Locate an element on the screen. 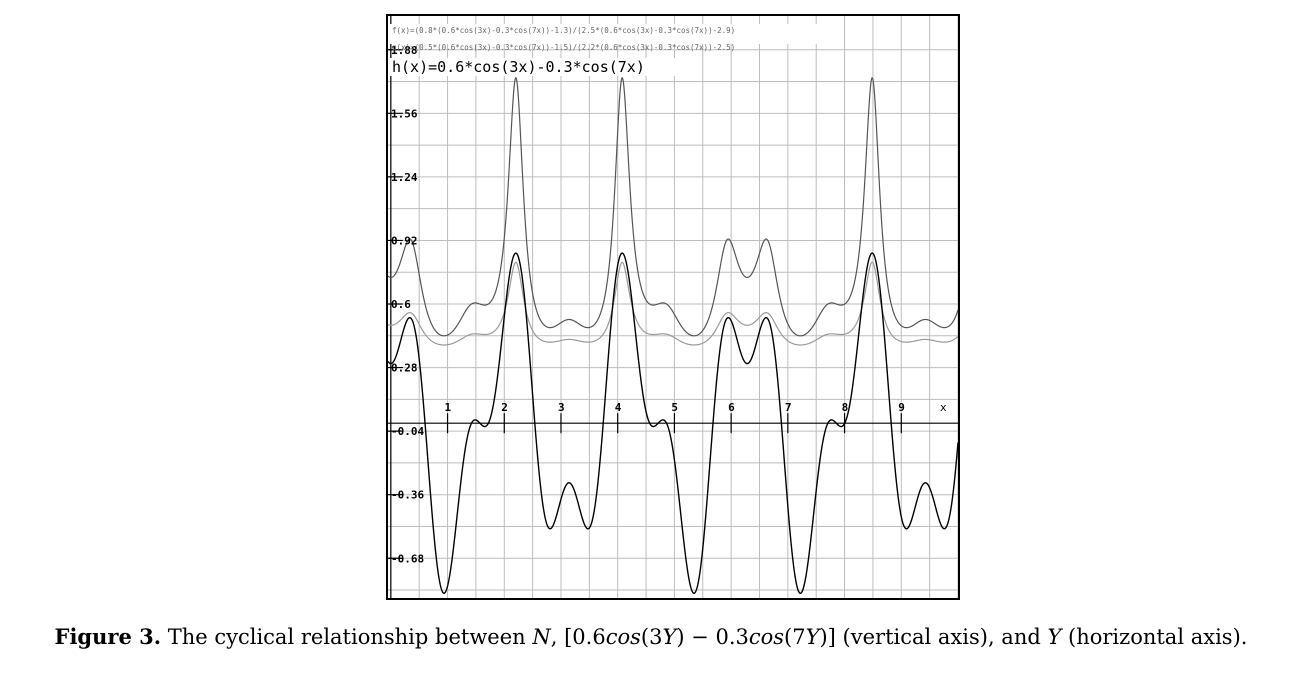 The width and height of the screenshot is (1302, 677). caption-text-3: (3 is located at coordinates (651, 637).